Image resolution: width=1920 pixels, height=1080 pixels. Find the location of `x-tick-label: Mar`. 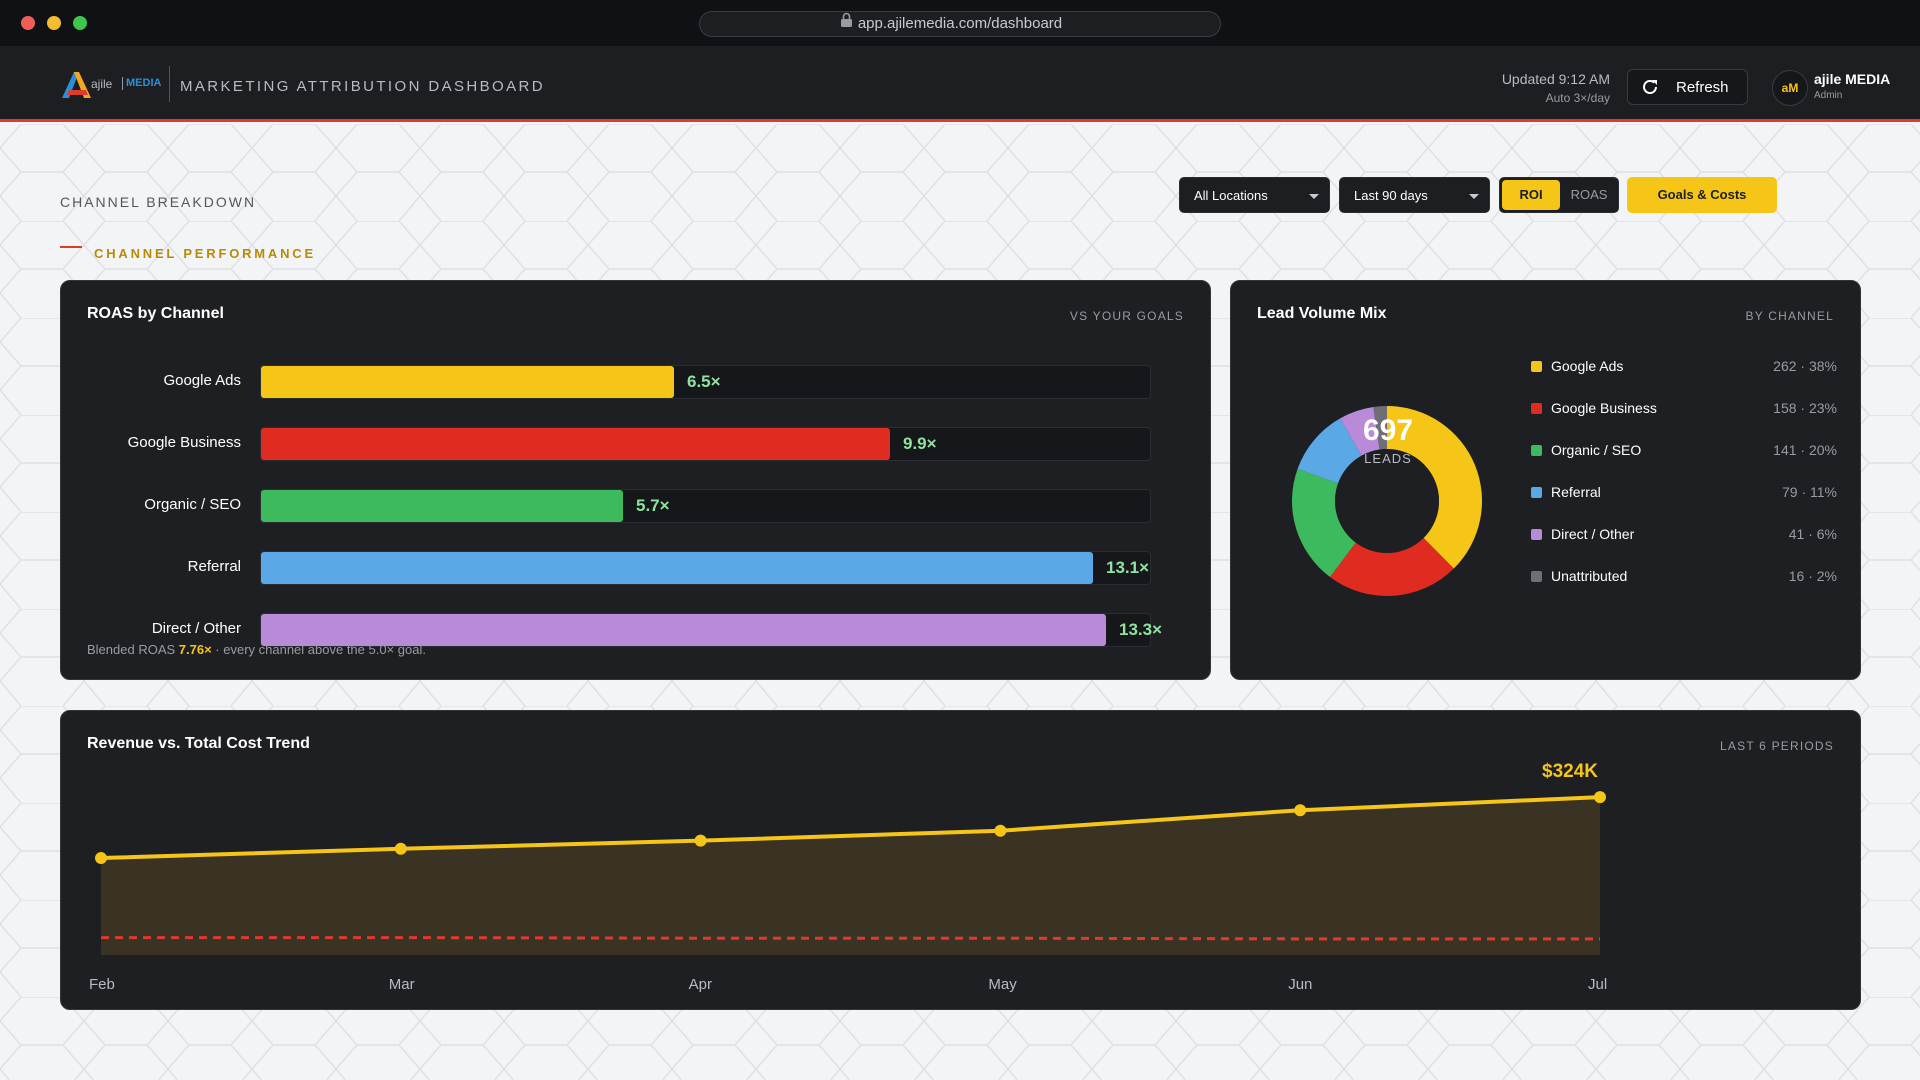

x-tick-label: Mar is located at coordinates (402, 984).